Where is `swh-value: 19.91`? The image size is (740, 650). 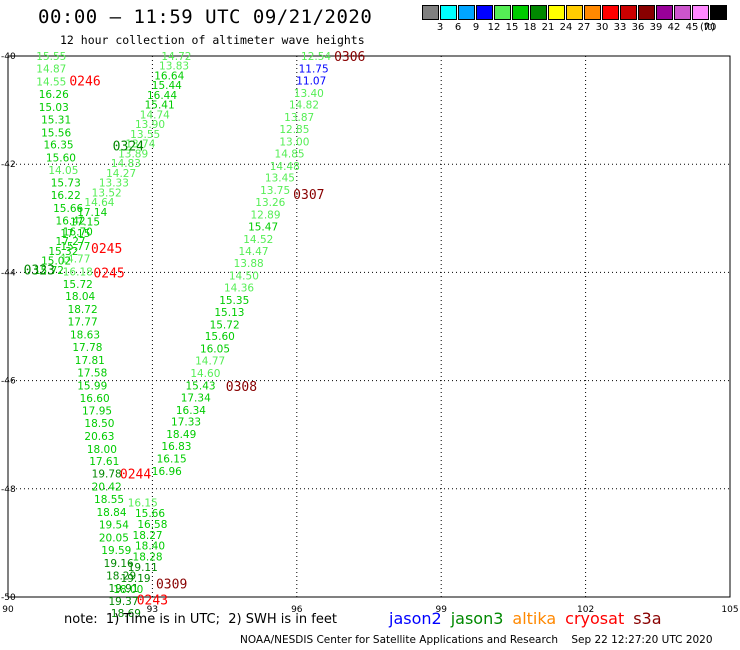 swh-value: 19.91 is located at coordinates (123, 589).